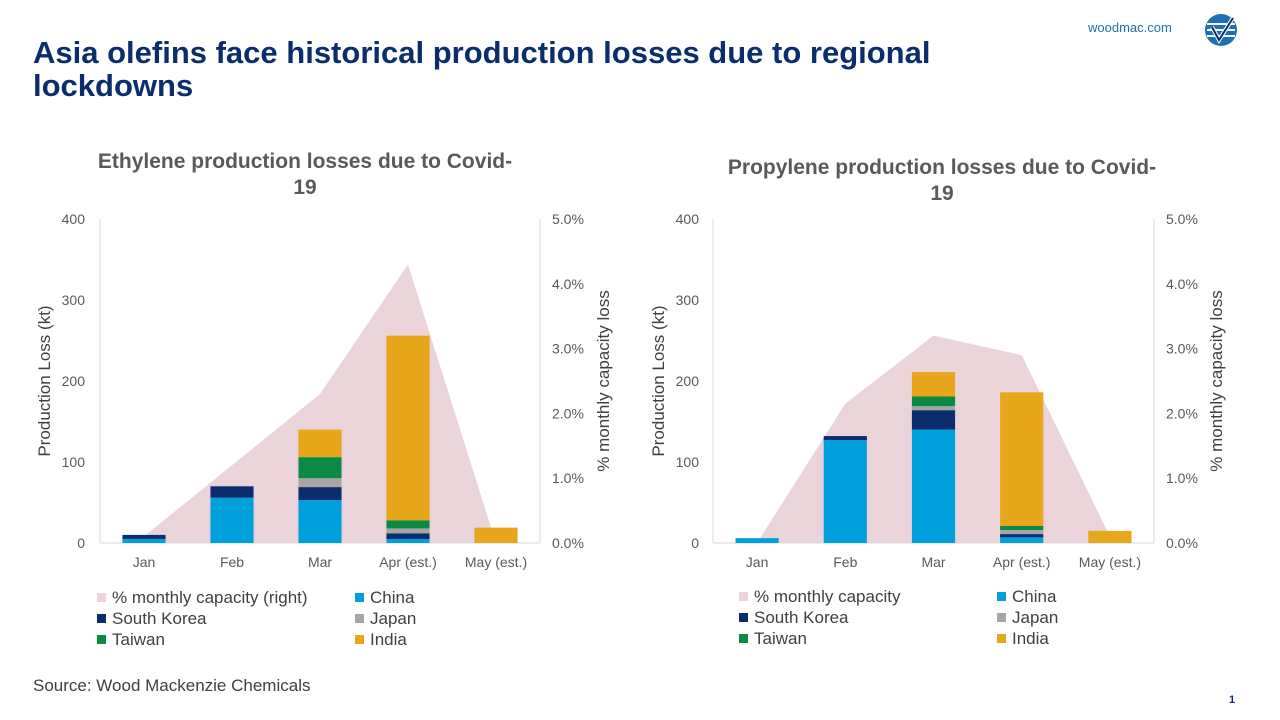  What do you see at coordinates (388, 639) in the screenshot?
I see `legend-label: India` at bounding box center [388, 639].